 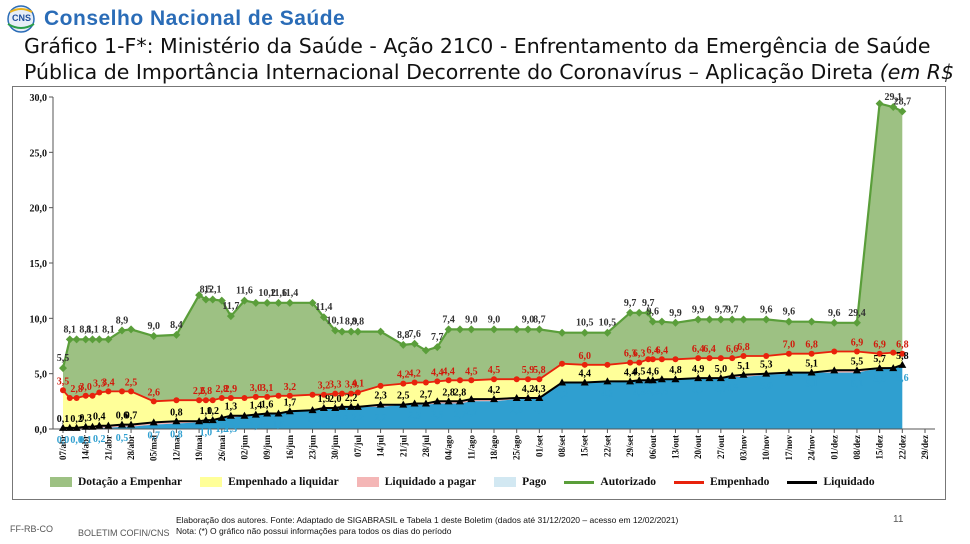 I want to click on x-tick-label: 25/ago, so click(x=517, y=448).